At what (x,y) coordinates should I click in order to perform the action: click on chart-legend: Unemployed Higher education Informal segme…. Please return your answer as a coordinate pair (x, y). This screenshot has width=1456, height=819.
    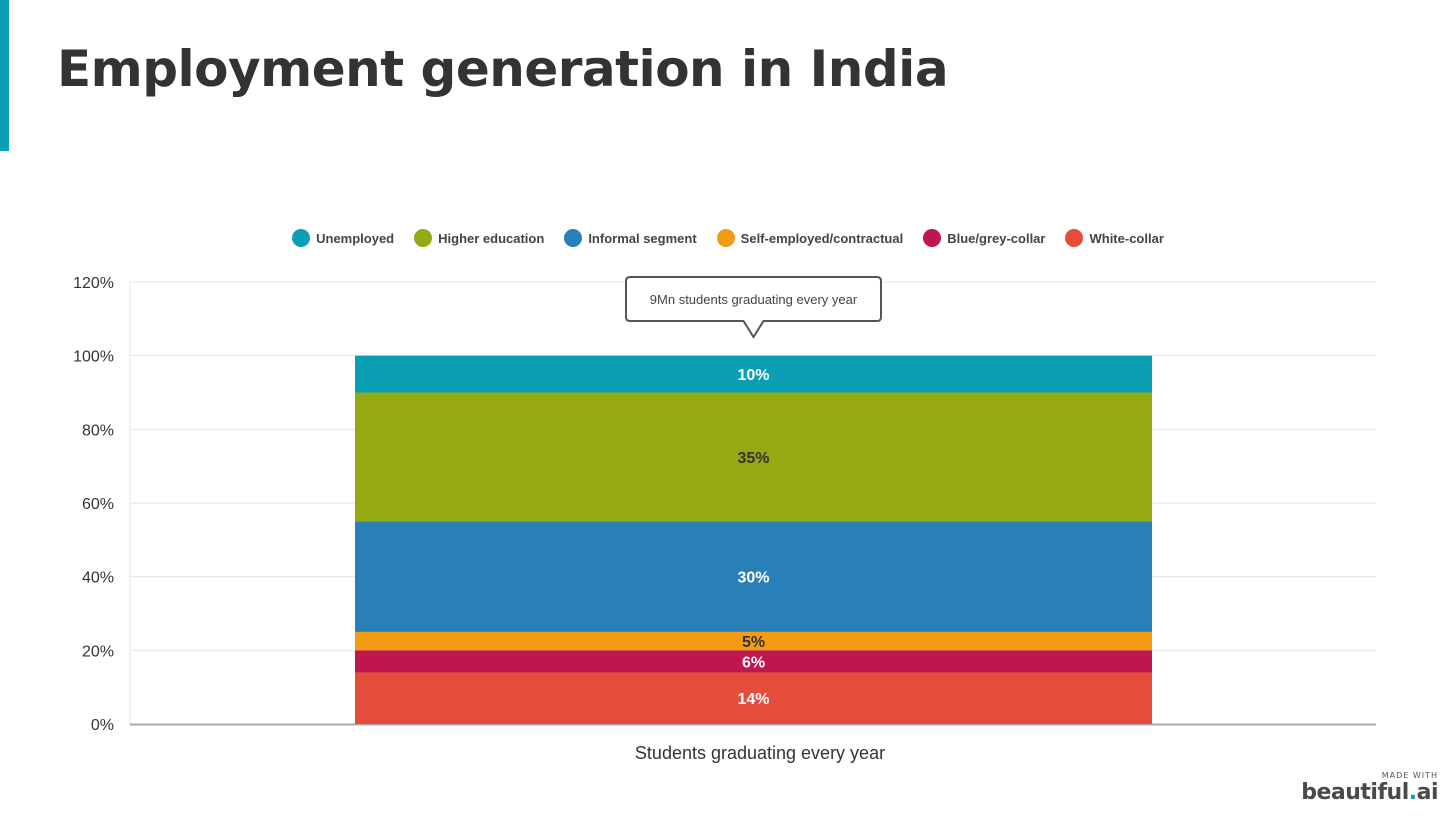
    Looking at the image, I should click on (728, 238).